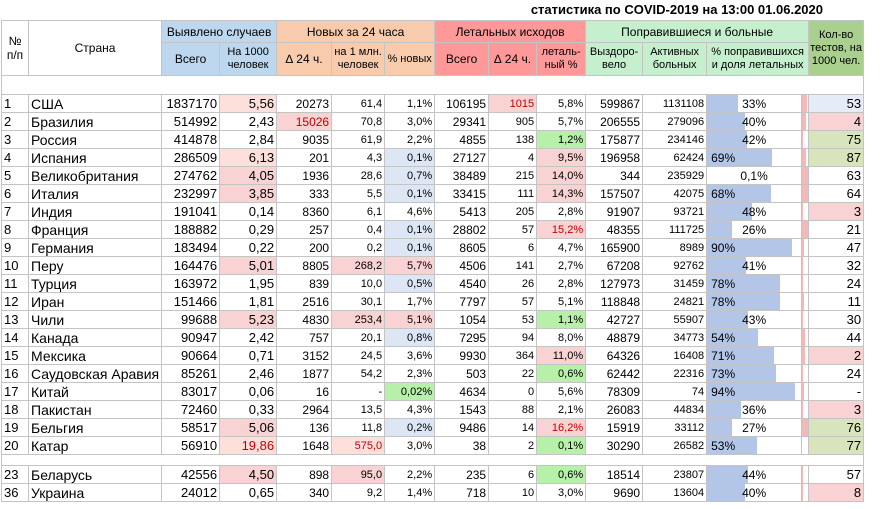 This screenshot has height=509, width=885. Describe the element at coordinates (358, 103) in the screenshot. I see `new-per-mln: 61,4` at that location.